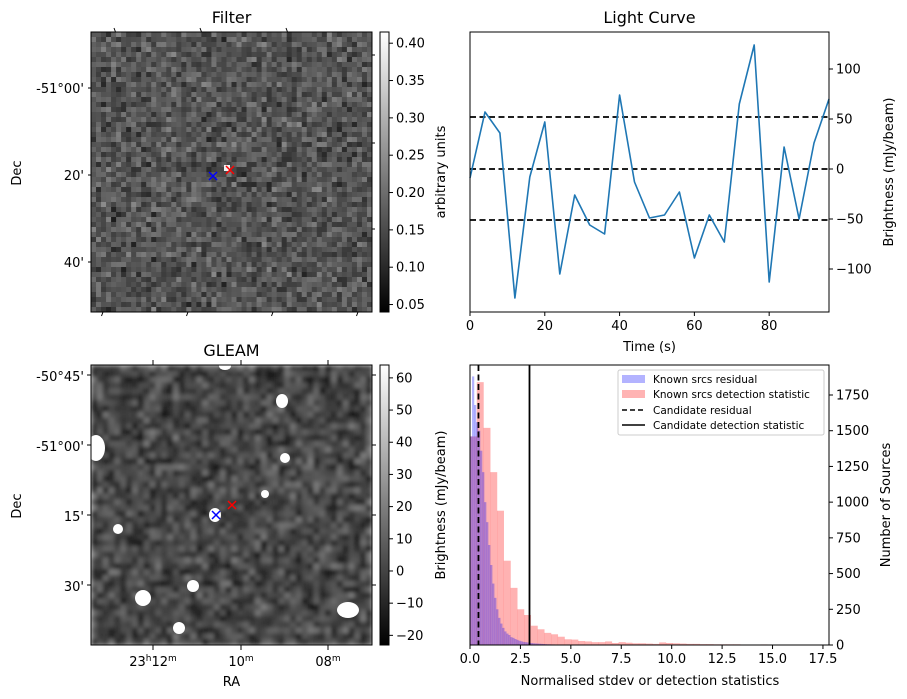 Image resolution: width=907 pixels, height=699 pixels. Describe the element at coordinates (410, 81) in the screenshot. I see `filter-colorbar-tick-label: 0.35` at that location.